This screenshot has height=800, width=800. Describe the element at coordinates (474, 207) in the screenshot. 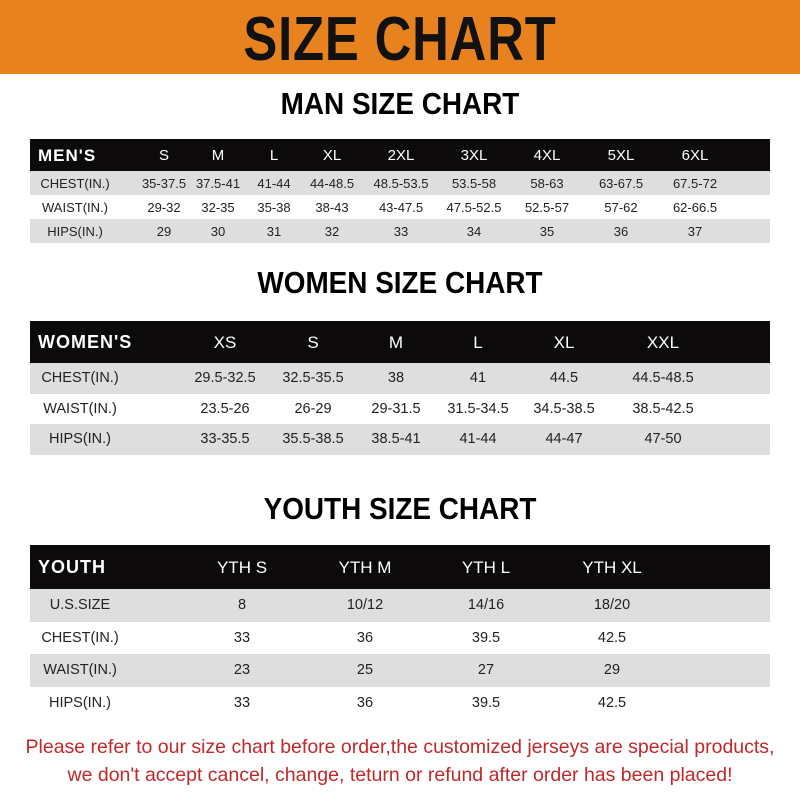

I see `measurement-cell: 47.5-52.5` at that location.